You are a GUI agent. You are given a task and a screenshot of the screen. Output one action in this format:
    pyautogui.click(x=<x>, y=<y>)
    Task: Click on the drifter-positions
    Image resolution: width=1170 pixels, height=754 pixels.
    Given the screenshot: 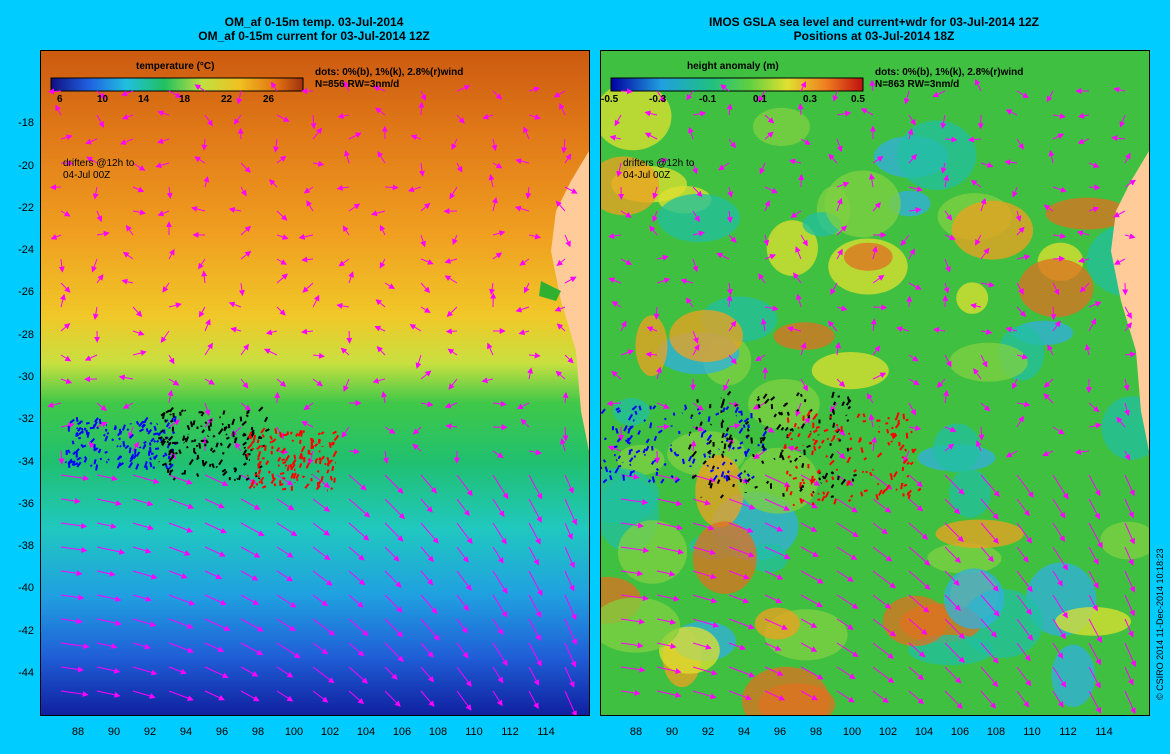 What is the action you would take?
    pyautogui.click(x=202, y=449)
    